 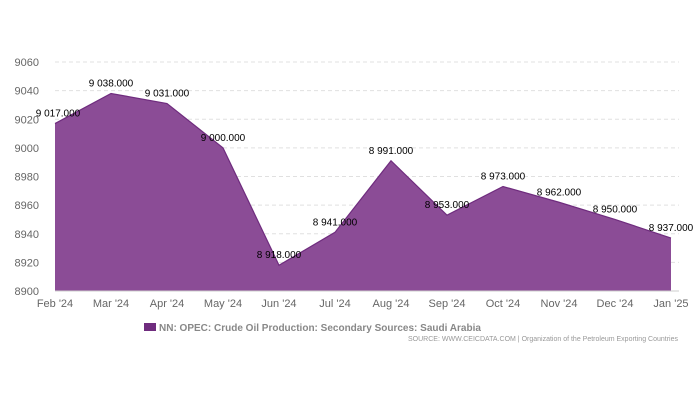 I want to click on y-tick-label: 8920, so click(x=27, y=263).